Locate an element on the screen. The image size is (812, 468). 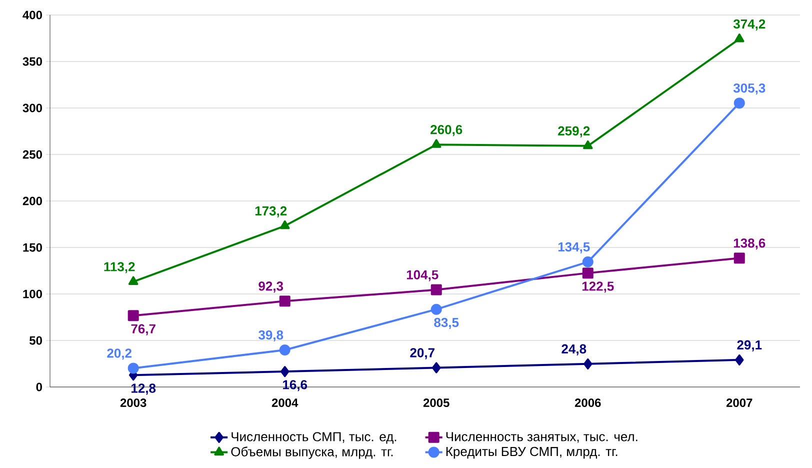
legend-label: Кредиты БВУ СМП, млрд. тг. is located at coordinates (532, 452).